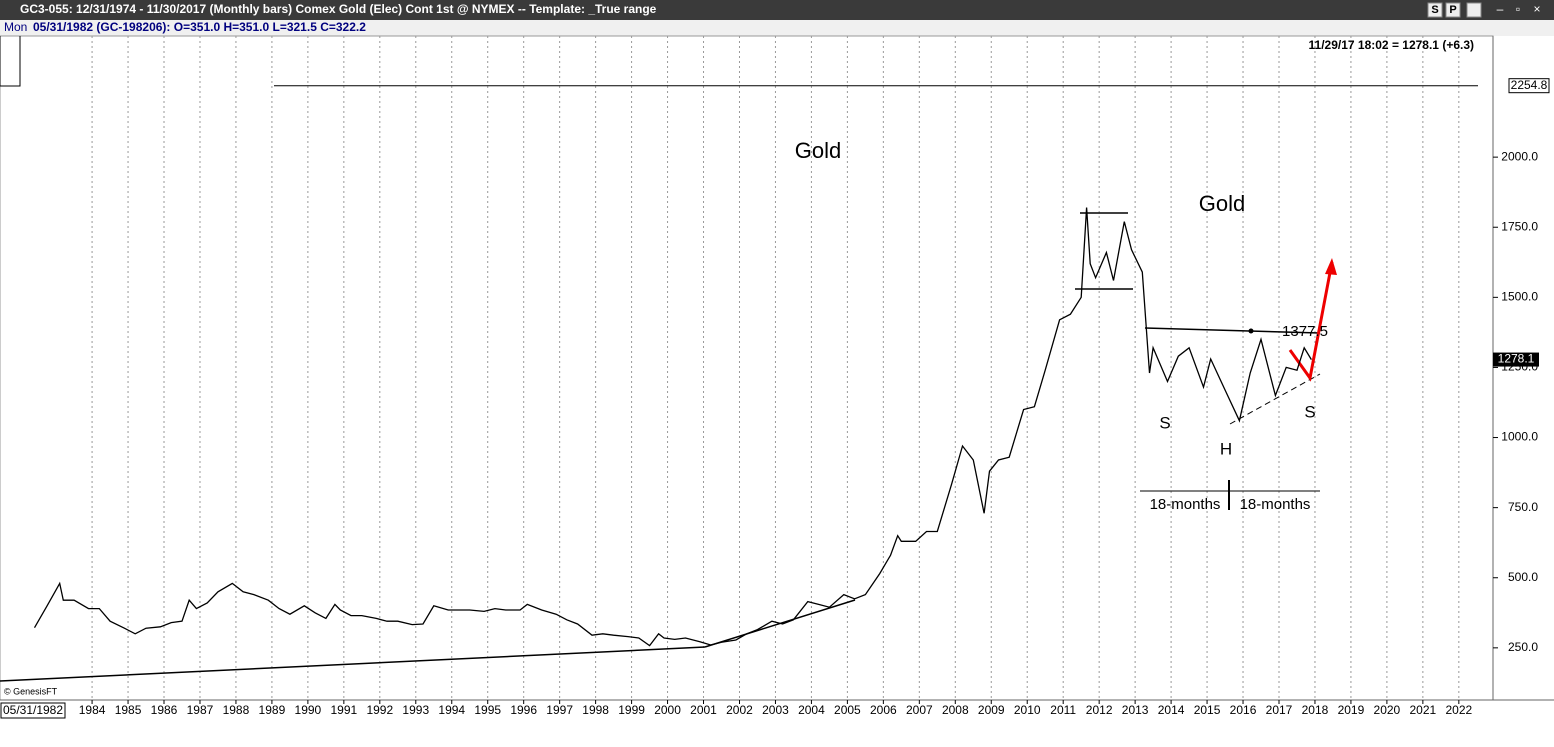 The width and height of the screenshot is (1554, 747). What do you see at coordinates (1519, 156) in the screenshot?
I see `y-tick-label: 2000.0` at bounding box center [1519, 156].